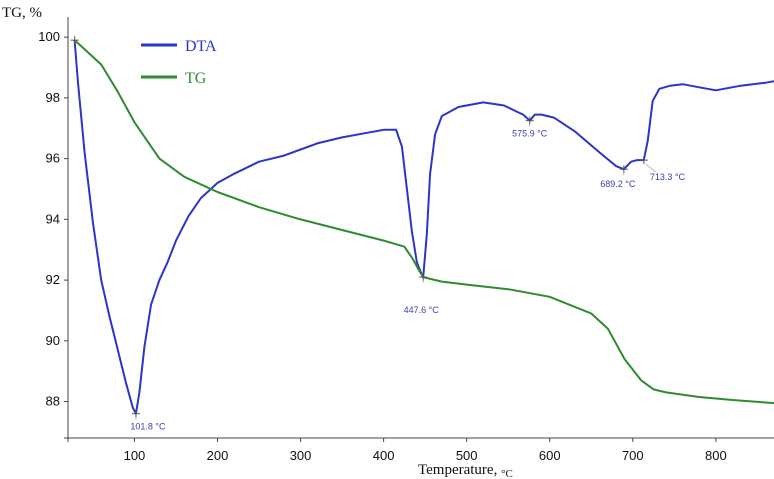  What do you see at coordinates (422, 310) in the screenshot?
I see `peak-label: 447.6 °C` at bounding box center [422, 310].